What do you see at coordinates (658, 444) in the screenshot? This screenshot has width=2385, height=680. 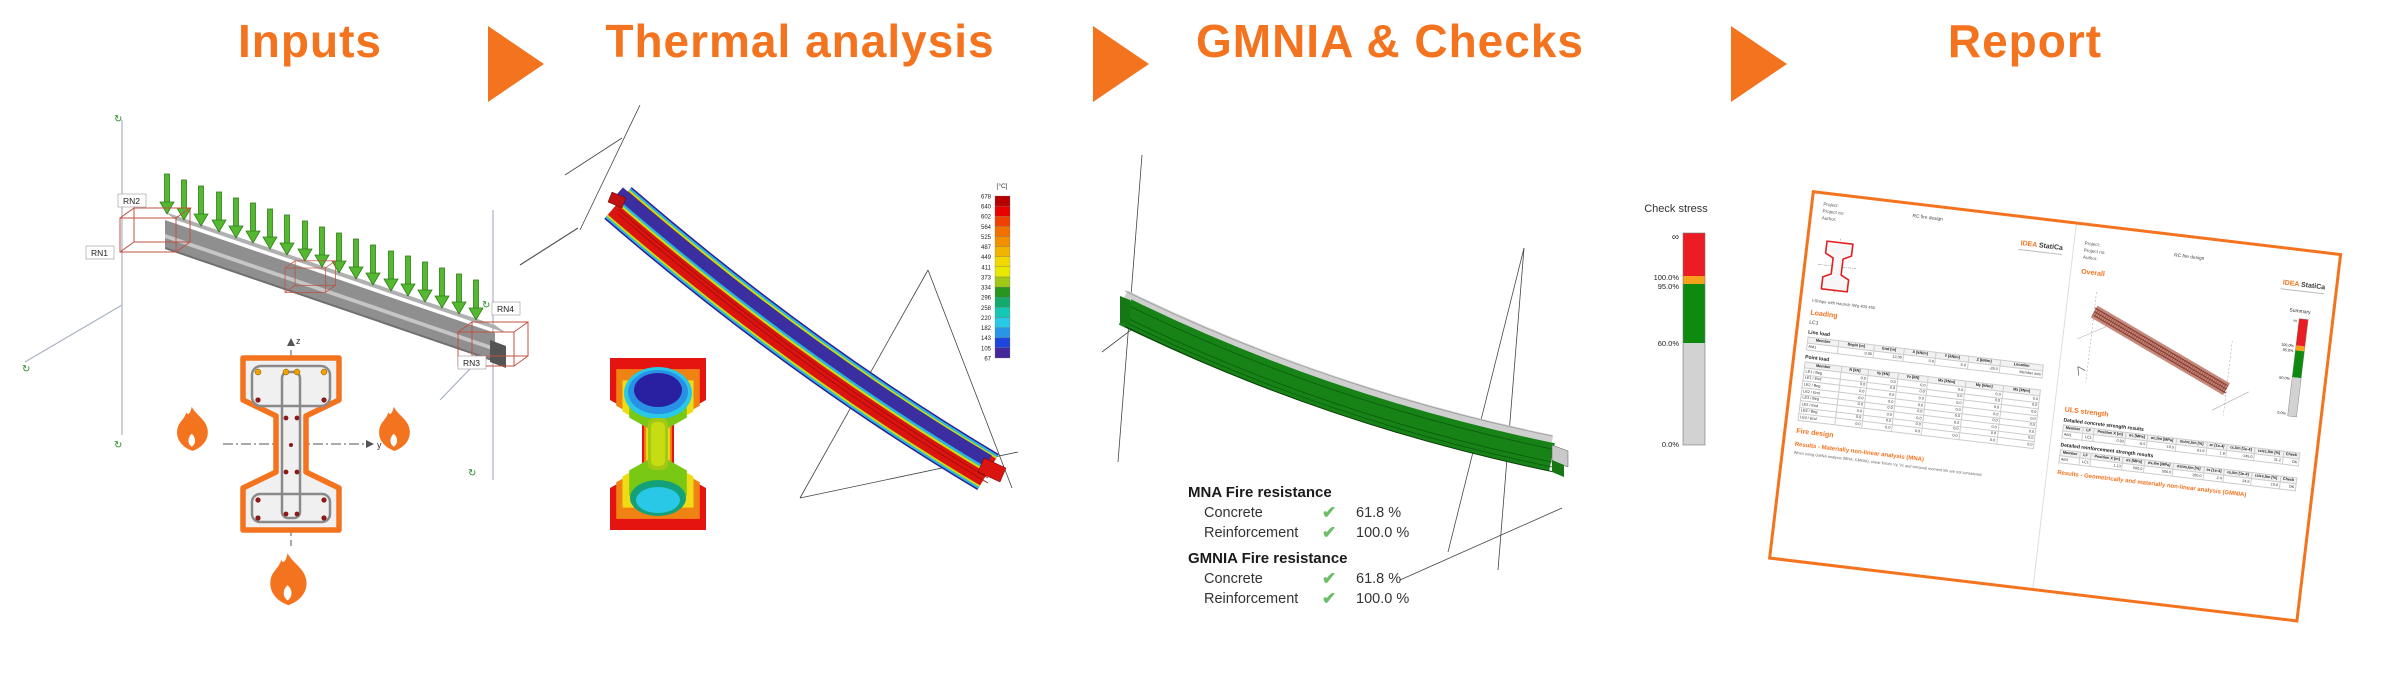 I see `thermal-cross-section` at bounding box center [658, 444].